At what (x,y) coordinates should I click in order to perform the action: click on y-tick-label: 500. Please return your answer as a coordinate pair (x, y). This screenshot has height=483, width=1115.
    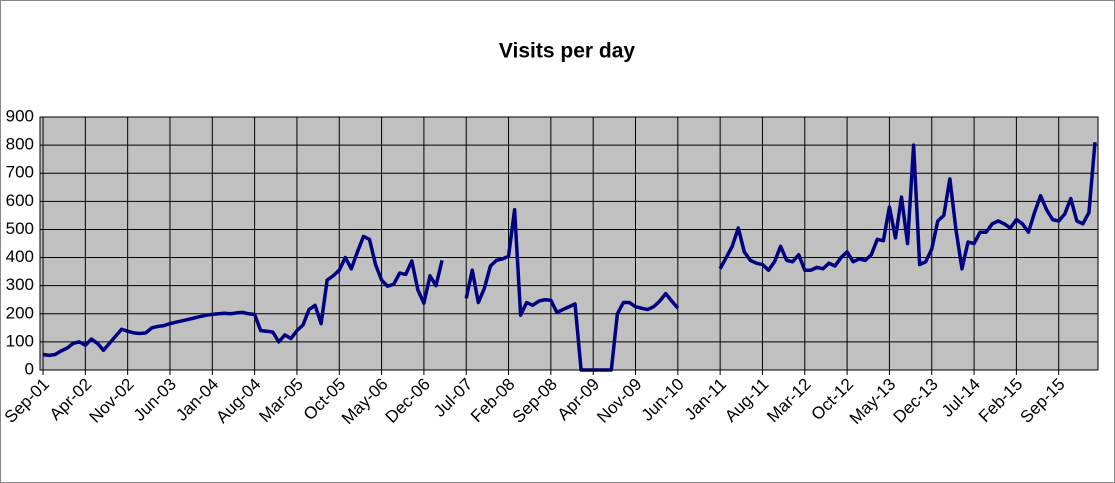
    Looking at the image, I should click on (20, 228).